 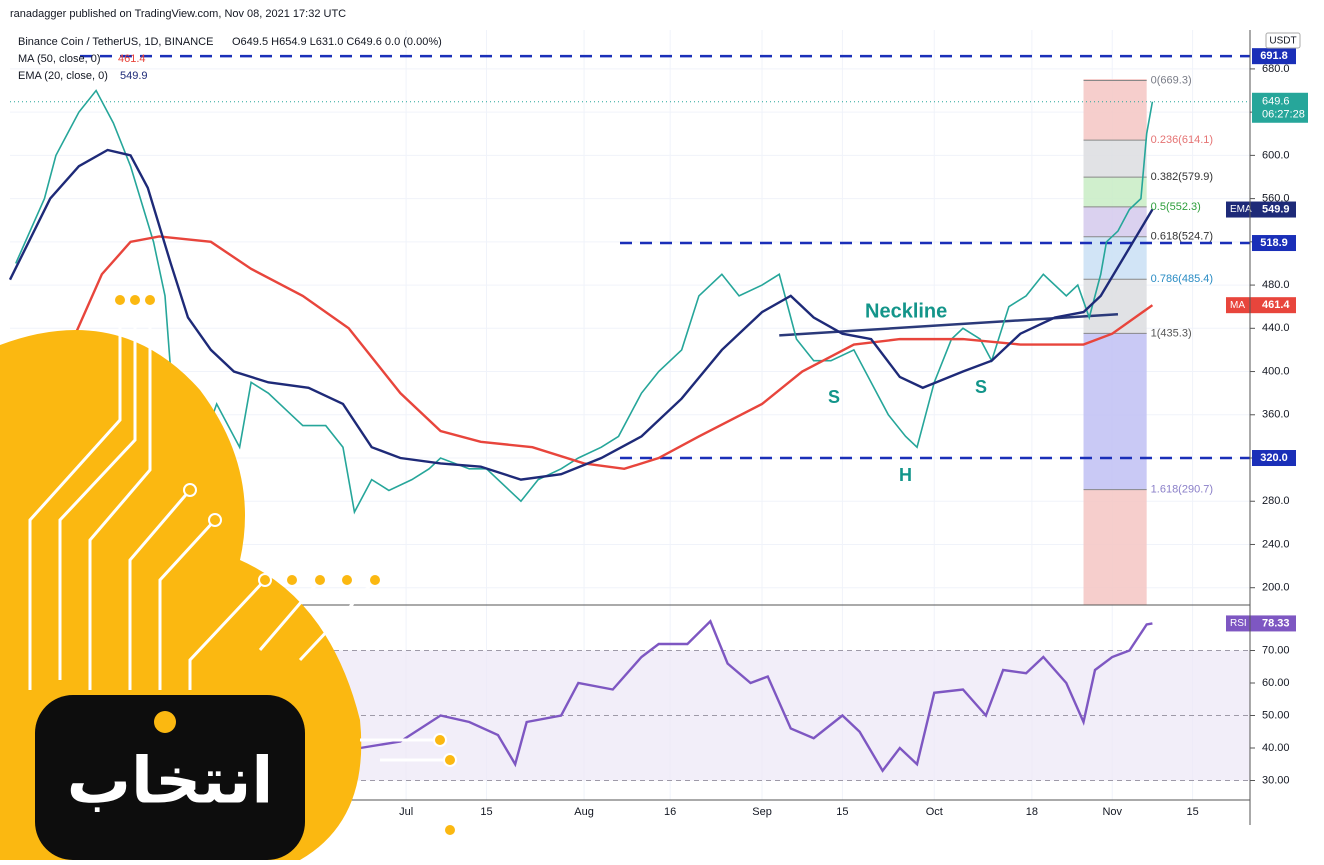 I want to click on y-tick-label: 70.00, so click(x=1276, y=650).